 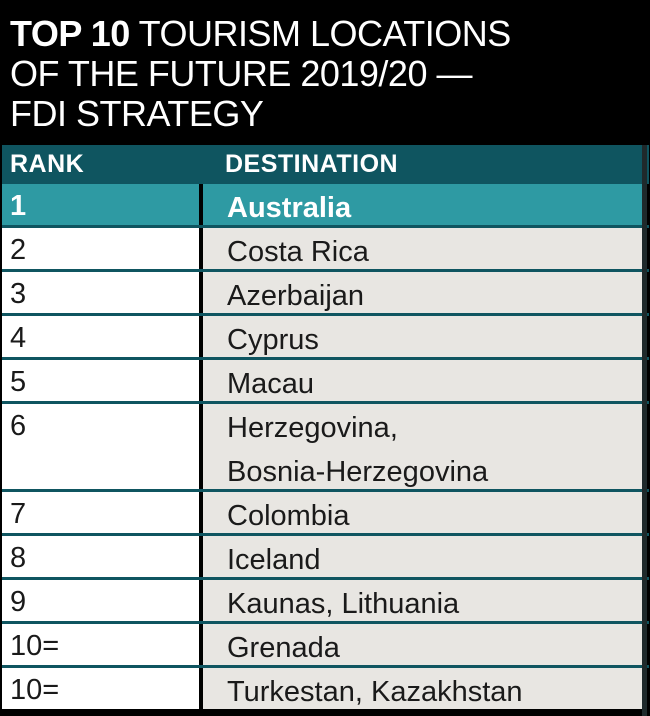 What do you see at coordinates (100, 556) in the screenshot?
I see `rank-cell: 8` at bounding box center [100, 556].